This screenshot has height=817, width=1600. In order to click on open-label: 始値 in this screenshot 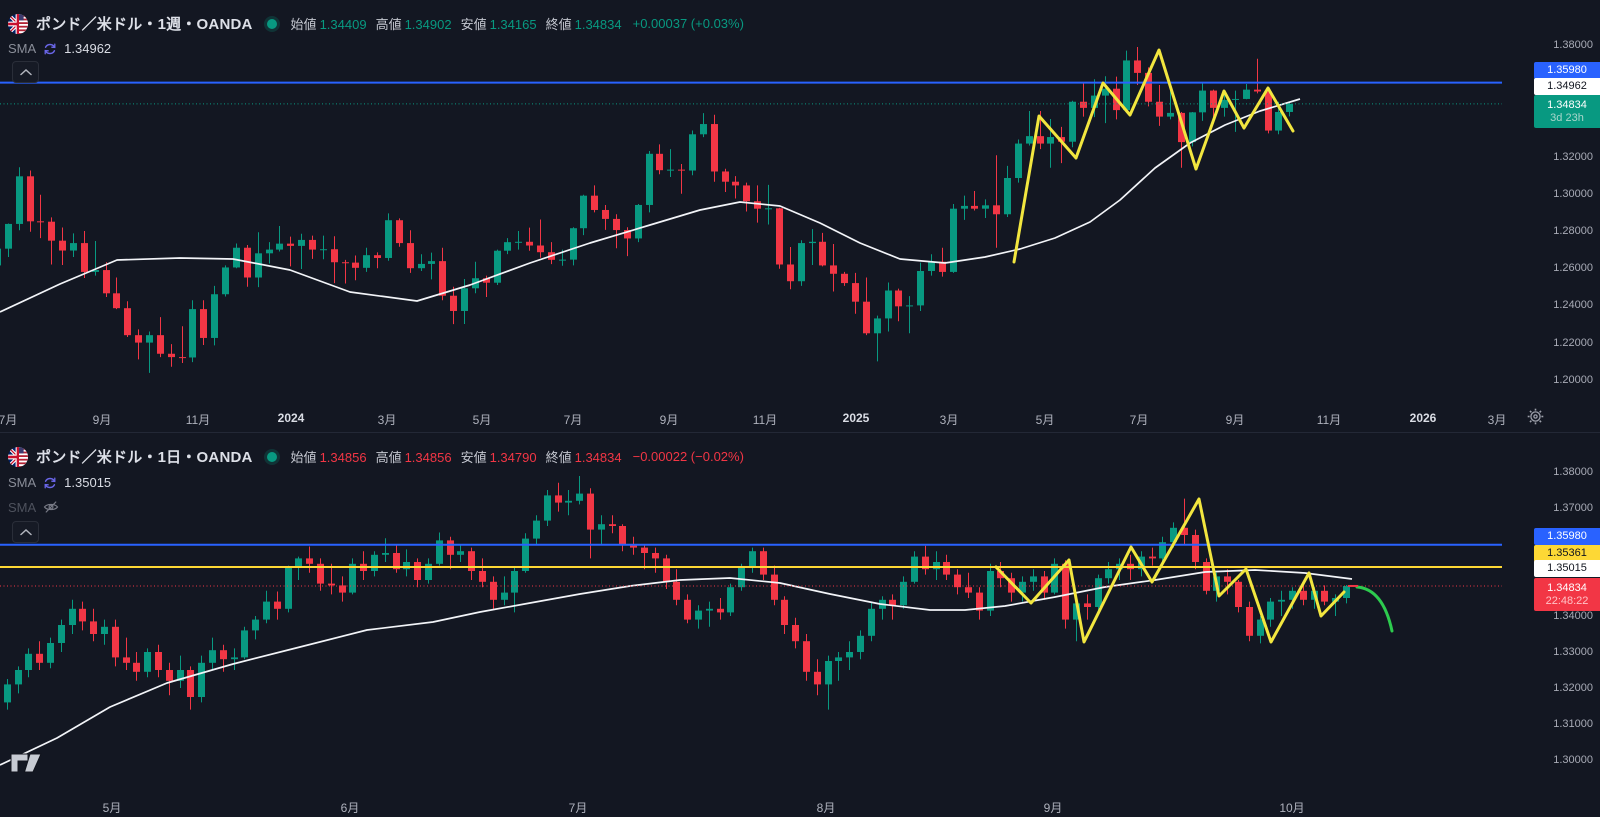, I will do `click(303, 457)`.